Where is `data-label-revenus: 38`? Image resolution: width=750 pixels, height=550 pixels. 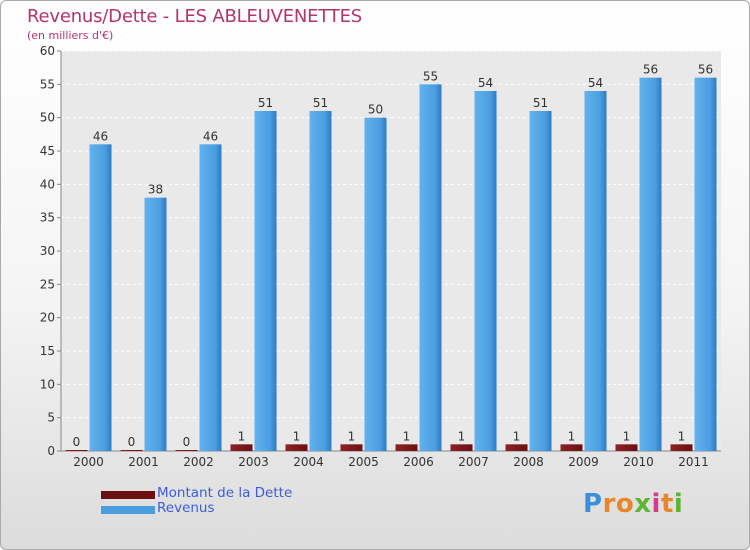
data-label-revenus: 38 is located at coordinates (155, 190).